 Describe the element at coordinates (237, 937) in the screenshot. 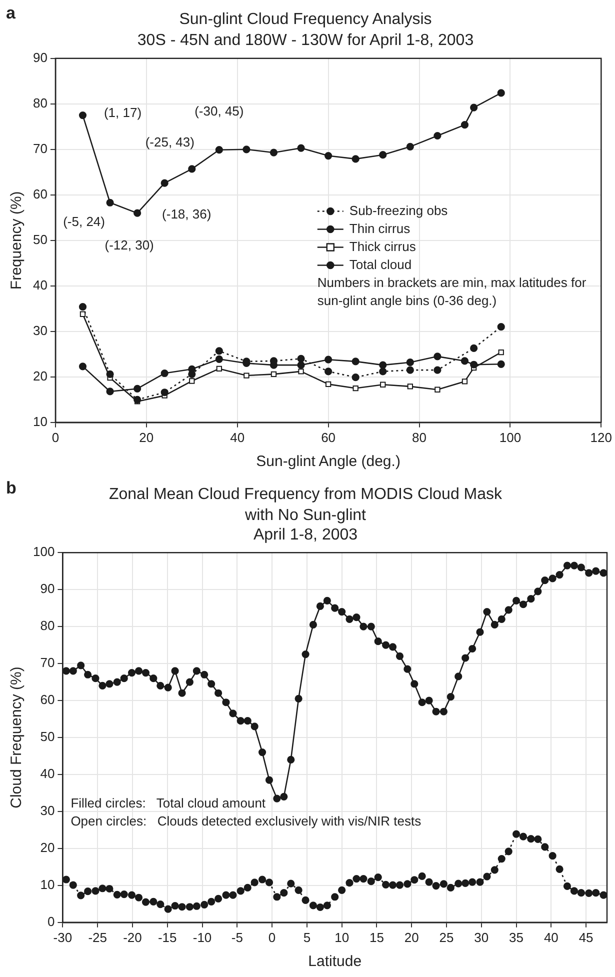

I see `x-tick-label: -5` at that location.